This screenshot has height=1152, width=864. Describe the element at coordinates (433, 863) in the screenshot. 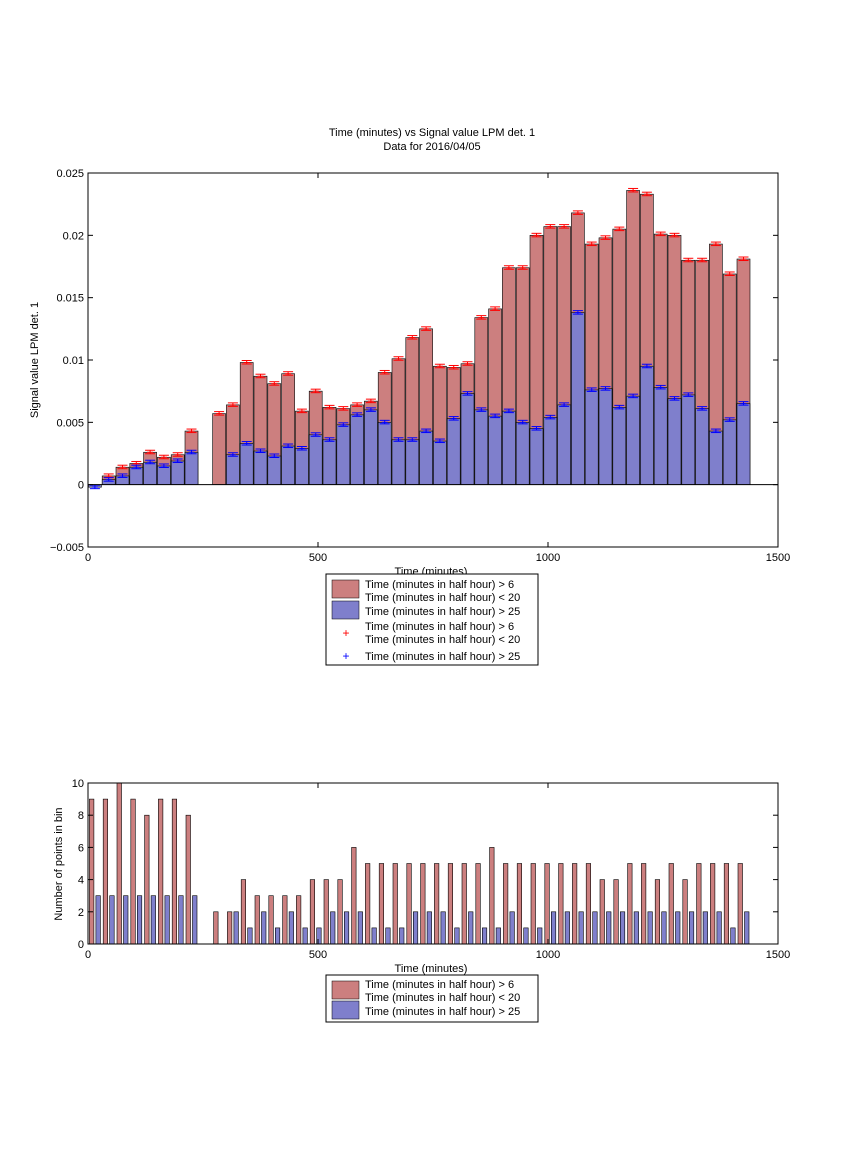

I see `count-axes-box` at that location.